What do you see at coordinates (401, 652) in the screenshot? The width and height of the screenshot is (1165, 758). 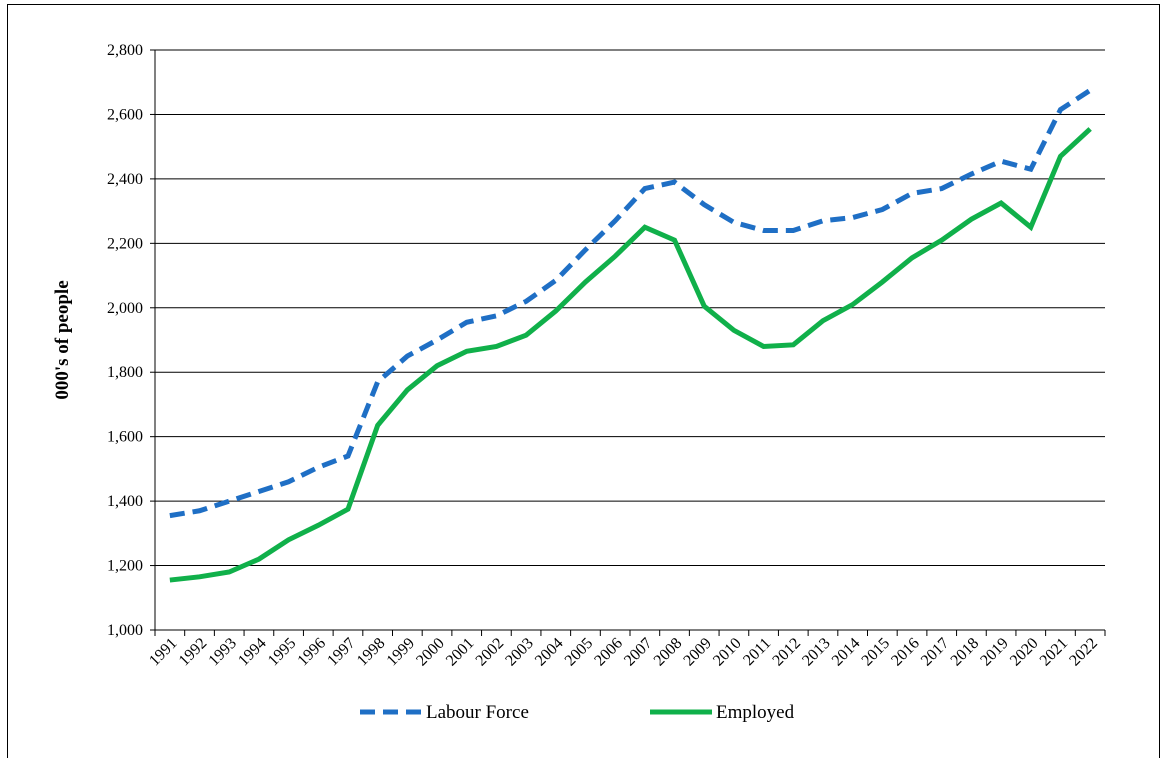 I see `x-tick-label: 1999` at bounding box center [401, 652].